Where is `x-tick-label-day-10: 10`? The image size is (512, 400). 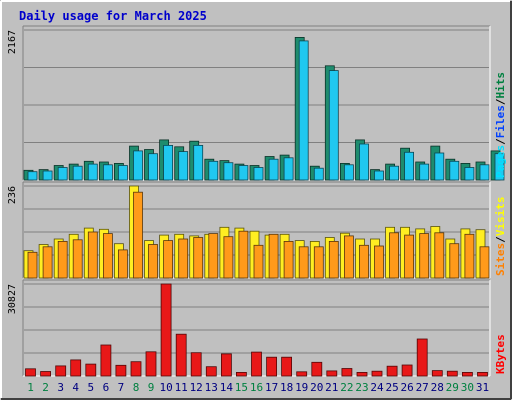 x-tick-label-day-10: 10 is located at coordinates (165, 387).